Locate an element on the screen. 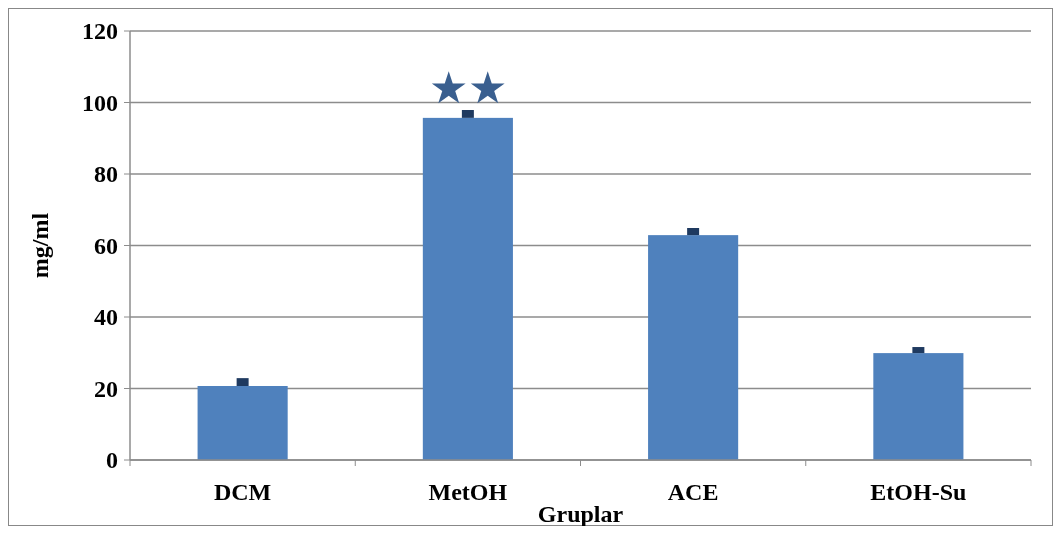  y-tick-label: 40 is located at coordinates (106, 317).